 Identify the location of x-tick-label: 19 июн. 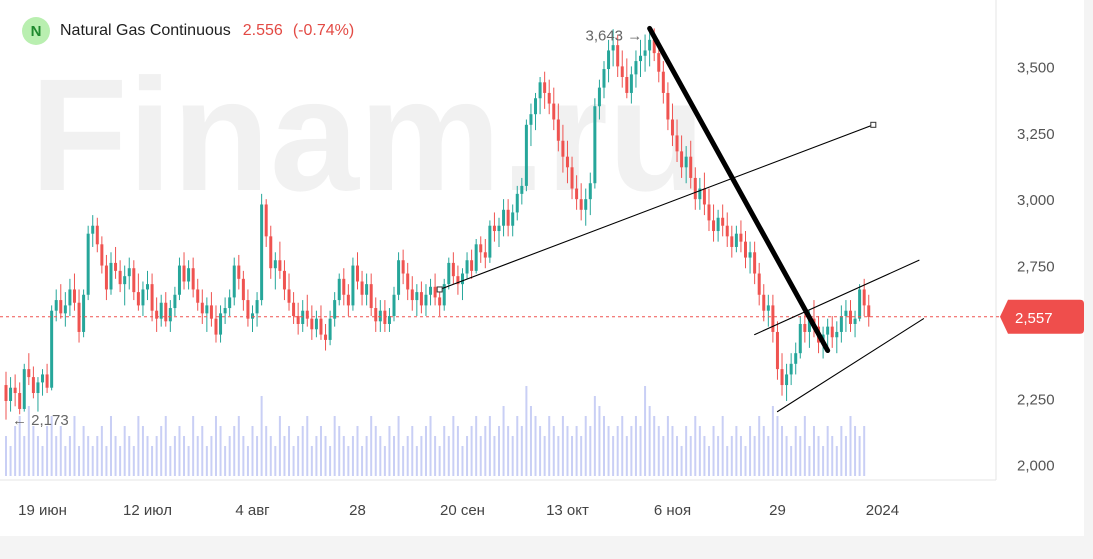
(42, 510).